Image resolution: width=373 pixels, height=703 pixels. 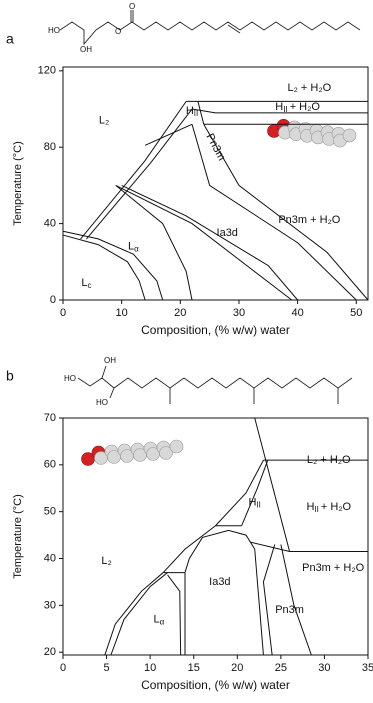 What do you see at coordinates (50, 465) in the screenshot?
I see `y-tick-label: 60` at bounding box center [50, 465].